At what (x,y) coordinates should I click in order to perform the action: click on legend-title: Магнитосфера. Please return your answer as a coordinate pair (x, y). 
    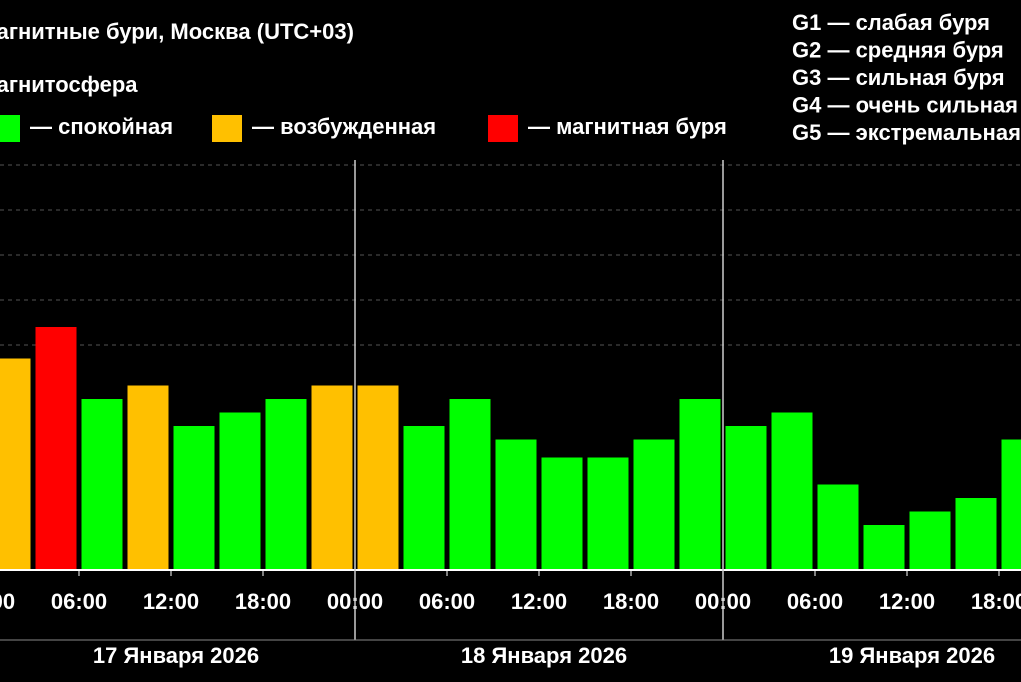
    Looking at the image, I should click on (69, 84).